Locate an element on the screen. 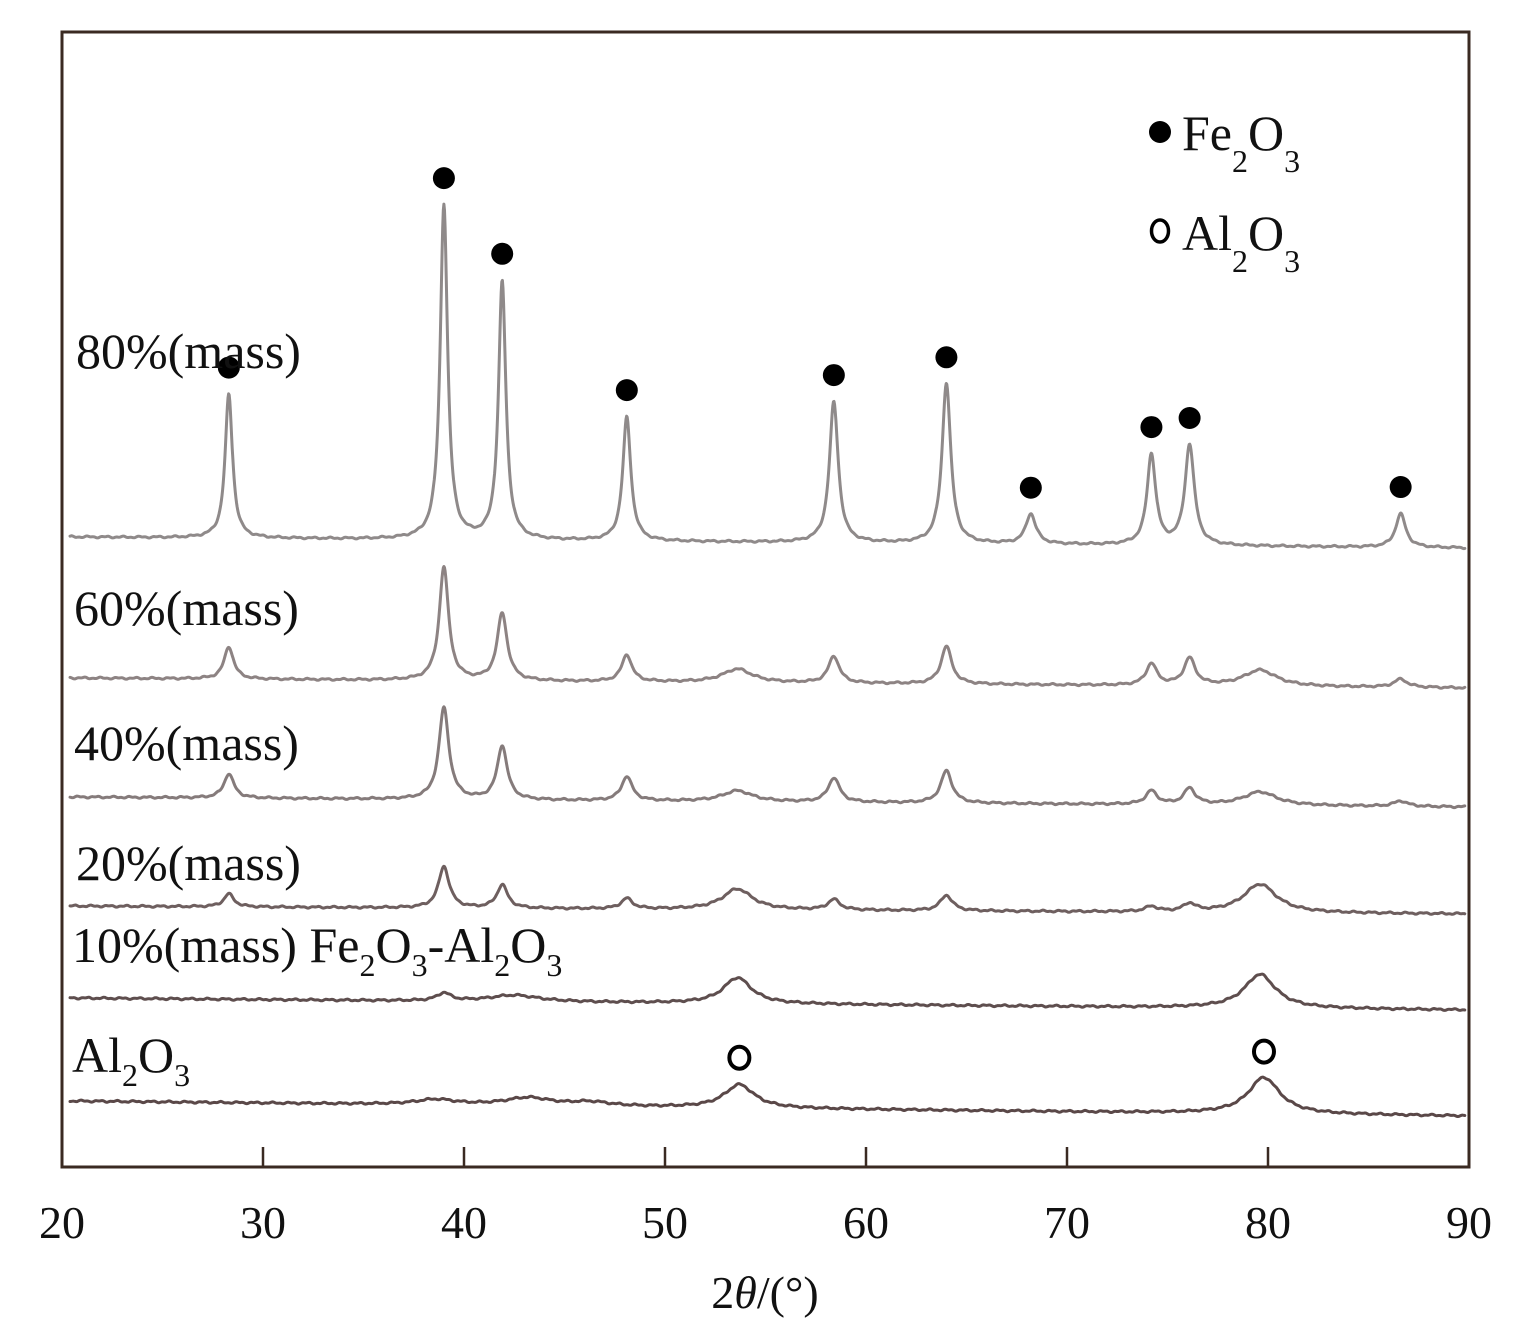 The height and width of the screenshot is (1341, 1526). x-axis-ticks: 20 30 40 50 60 70 80 90 is located at coordinates (765, 1197).